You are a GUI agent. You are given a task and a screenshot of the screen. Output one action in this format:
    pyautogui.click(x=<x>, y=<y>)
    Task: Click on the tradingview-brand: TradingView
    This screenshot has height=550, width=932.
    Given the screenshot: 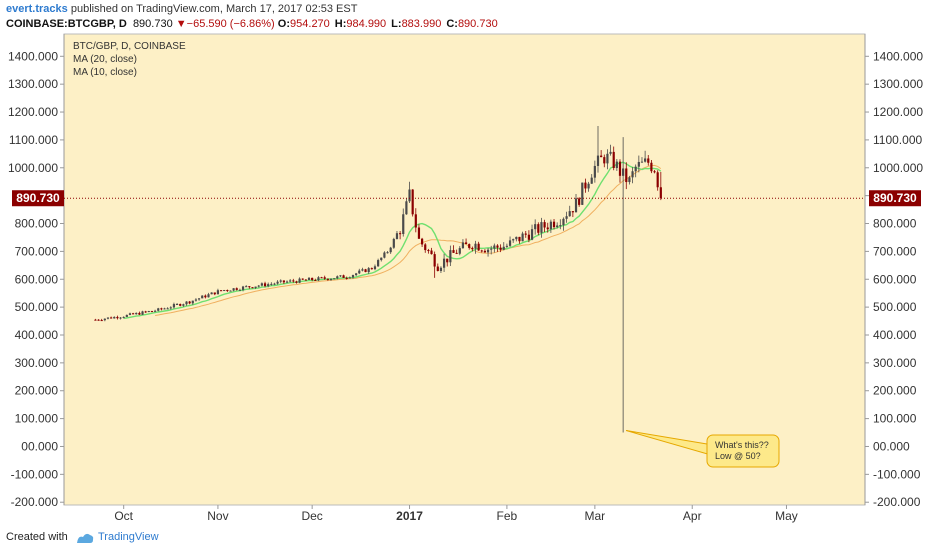 What is the action you would take?
    pyautogui.click(x=128, y=537)
    